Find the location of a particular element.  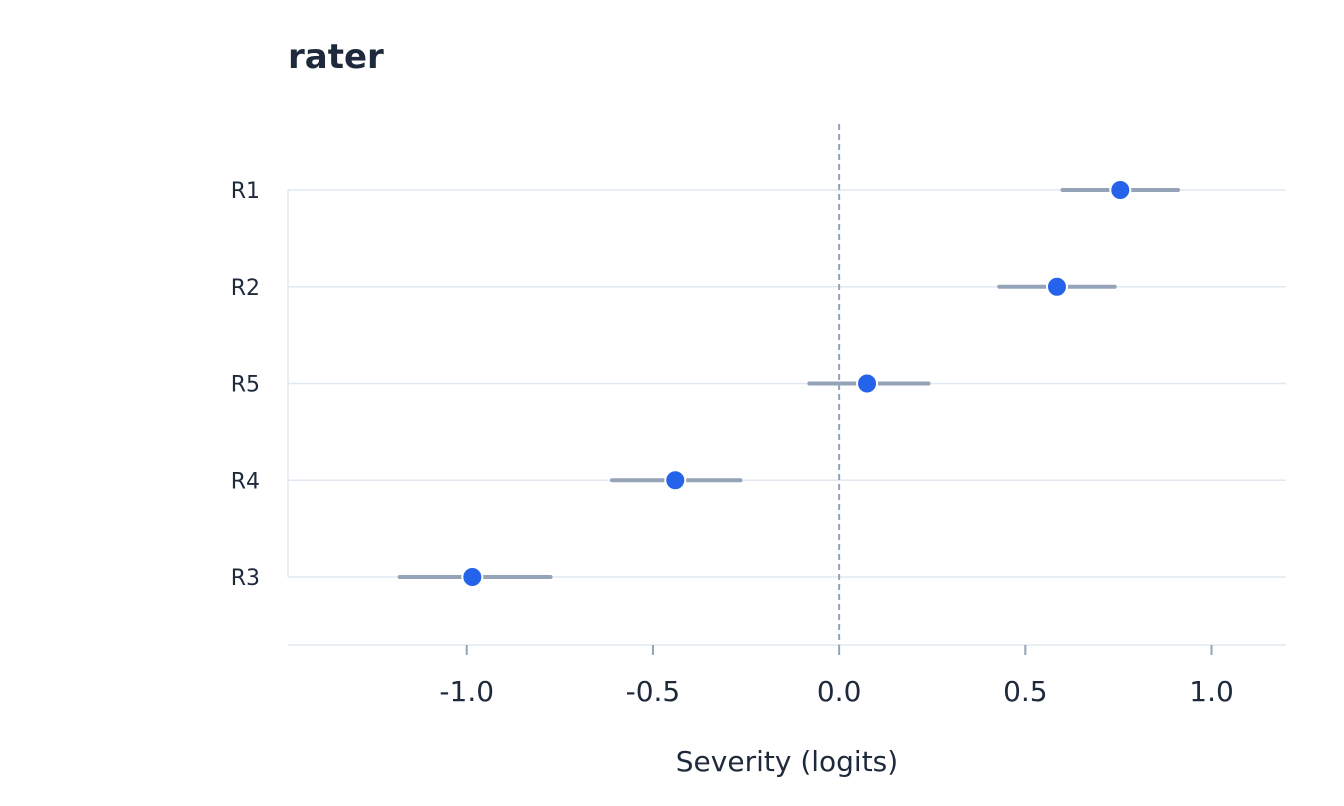

y-label-r2: R2 is located at coordinates (245, 288).